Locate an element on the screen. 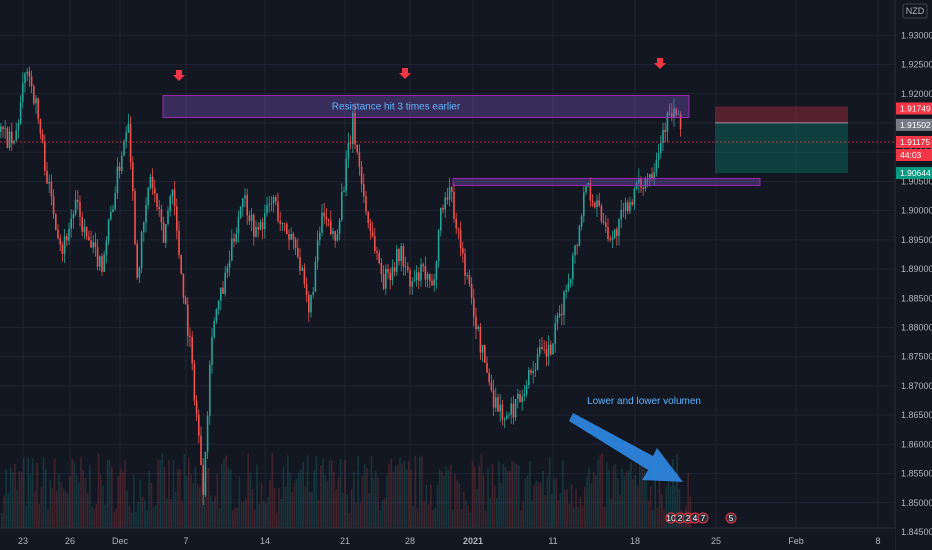  y-tick-label: 1.86500 is located at coordinates (916, 415).